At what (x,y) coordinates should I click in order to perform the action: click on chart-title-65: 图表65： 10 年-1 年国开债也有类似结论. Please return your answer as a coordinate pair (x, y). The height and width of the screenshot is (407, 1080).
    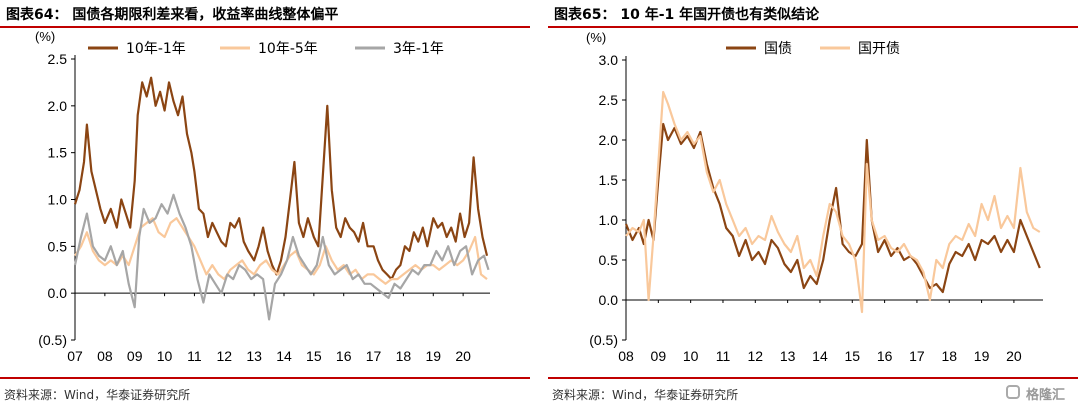
    Looking at the image, I should click on (687, 15).